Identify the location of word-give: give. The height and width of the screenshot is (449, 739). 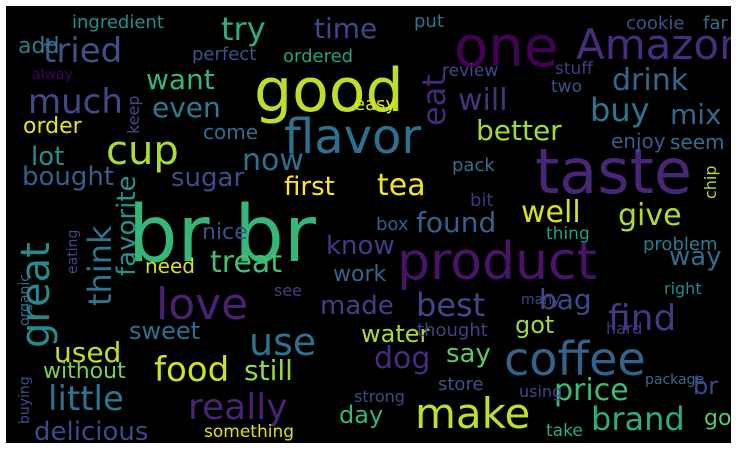
(650, 215).